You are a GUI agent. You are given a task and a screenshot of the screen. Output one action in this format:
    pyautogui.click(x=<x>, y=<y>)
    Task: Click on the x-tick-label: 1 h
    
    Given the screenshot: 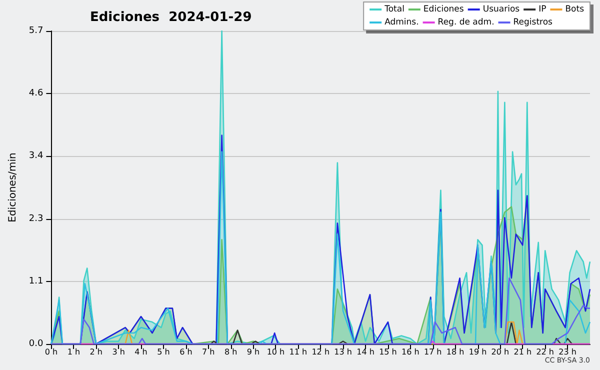 What is the action you would take?
    pyautogui.click(x=73, y=352)
    